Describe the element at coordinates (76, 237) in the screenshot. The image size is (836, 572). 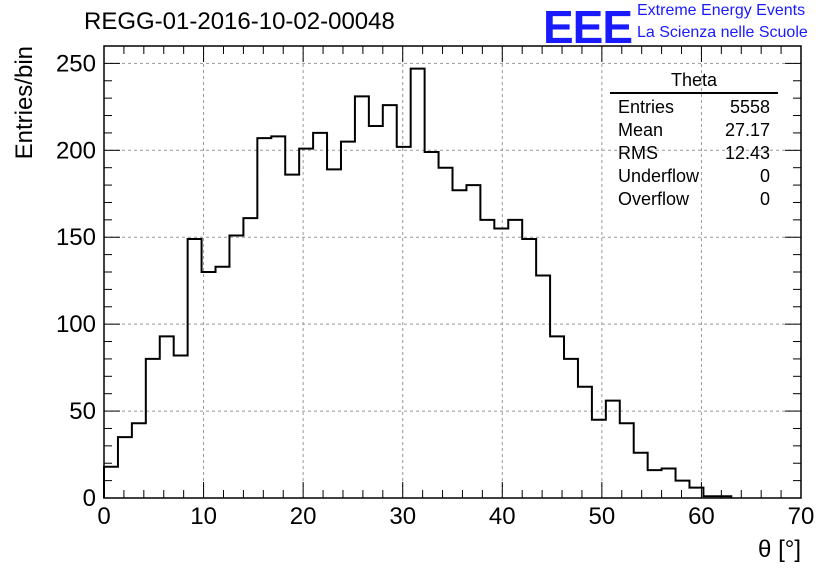
I see `y-tick-label: 150` at that location.